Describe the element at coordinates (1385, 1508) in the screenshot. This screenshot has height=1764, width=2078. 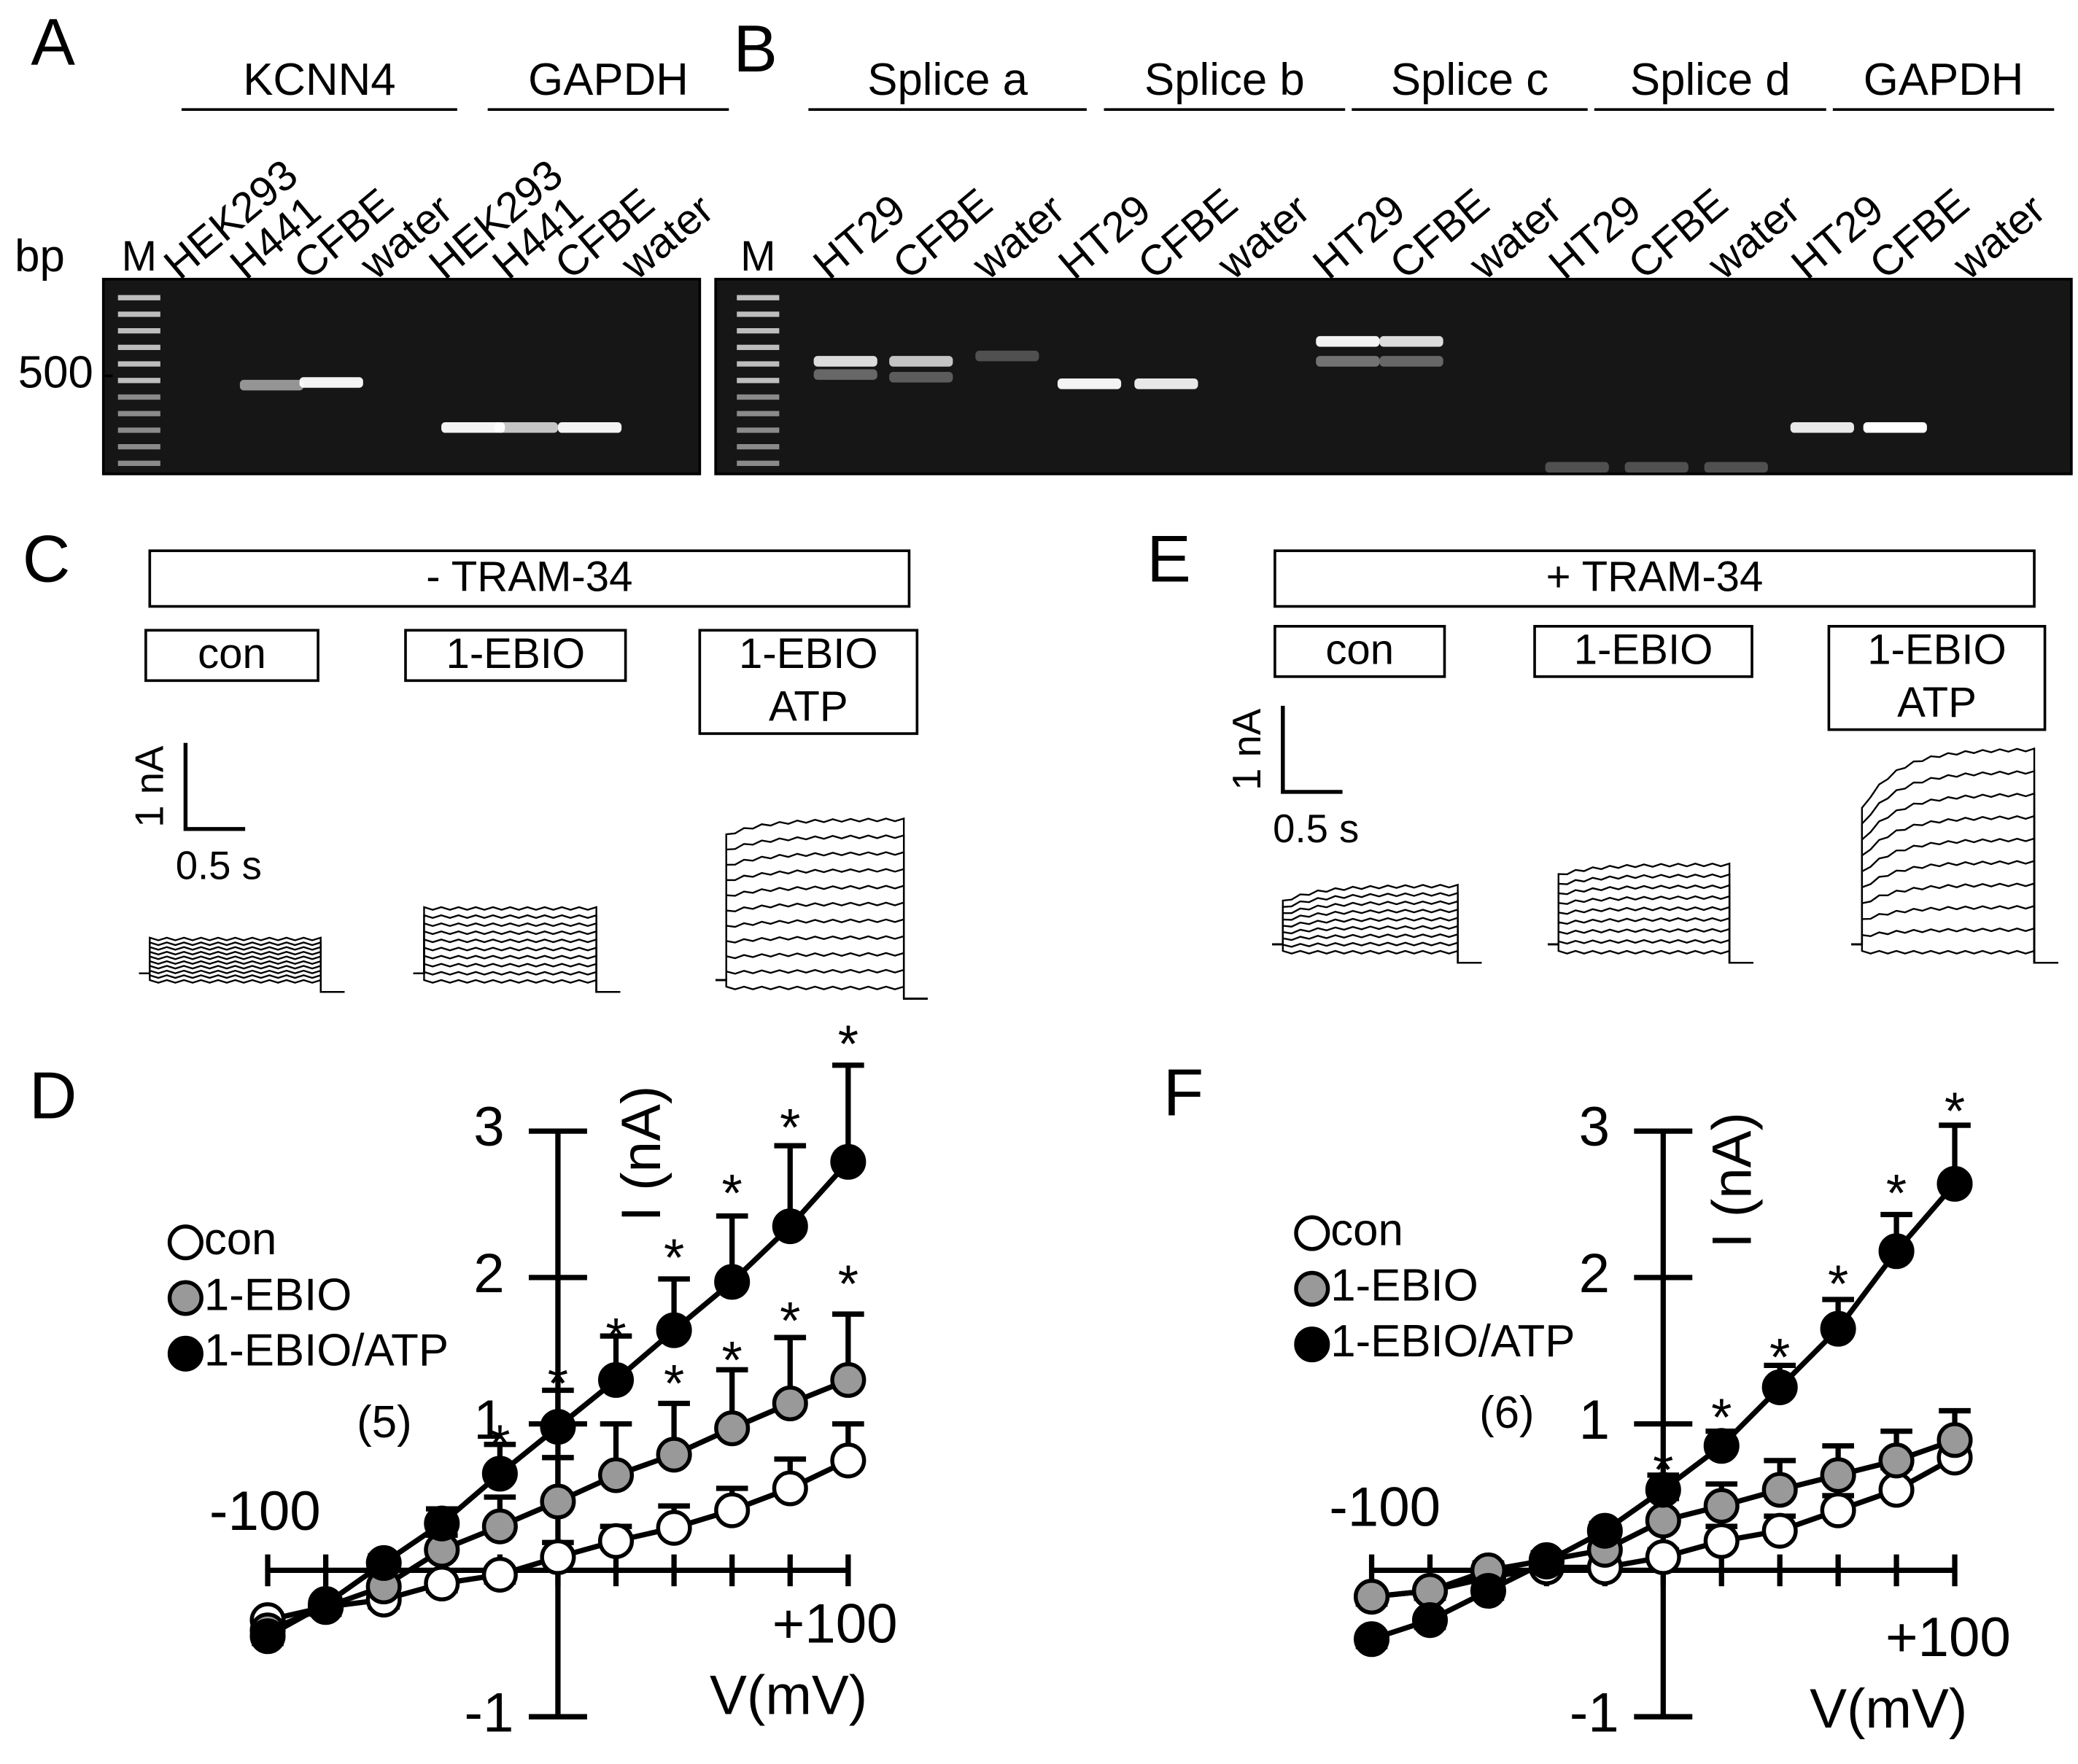
I see `x-tick-label: -100` at that location.